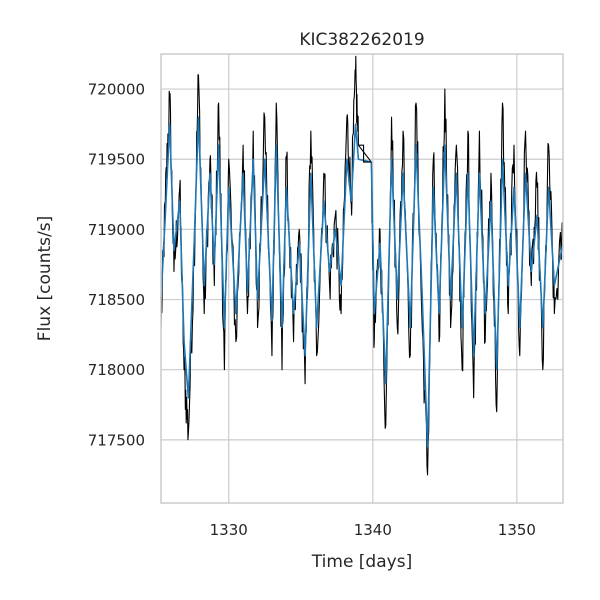 Image resolution: width=600 pixels, height=600 pixels. What do you see at coordinates (116, 370) in the screenshot?
I see `y-tick-label: 718000` at bounding box center [116, 370].